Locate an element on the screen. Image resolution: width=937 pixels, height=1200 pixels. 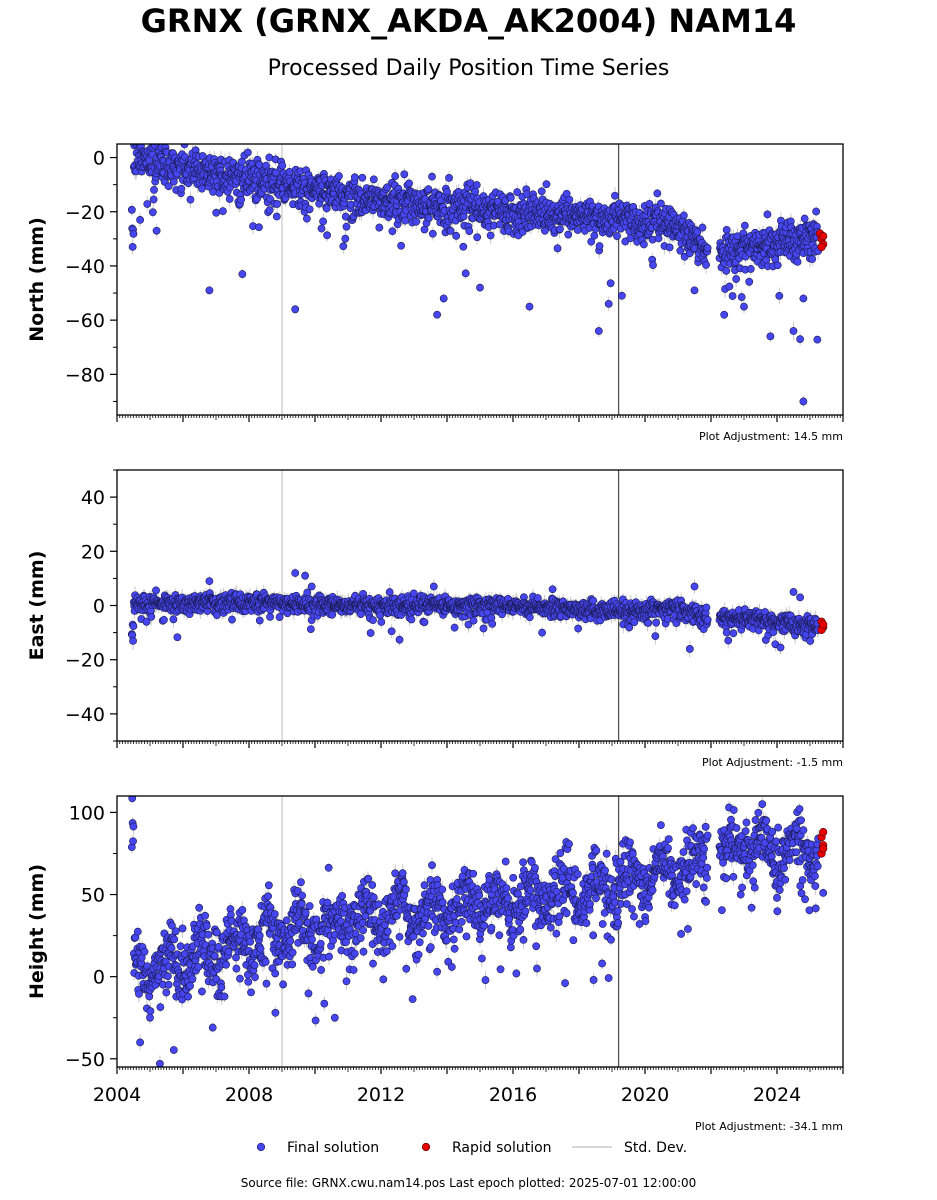
data-points-east is located at coordinates (477, 612).